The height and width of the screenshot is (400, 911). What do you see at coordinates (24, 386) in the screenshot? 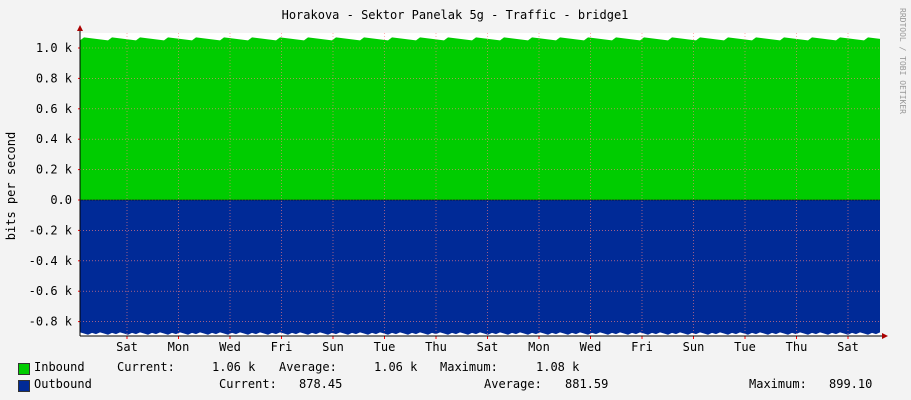
I see `outbound-swatch` at bounding box center [24, 386].